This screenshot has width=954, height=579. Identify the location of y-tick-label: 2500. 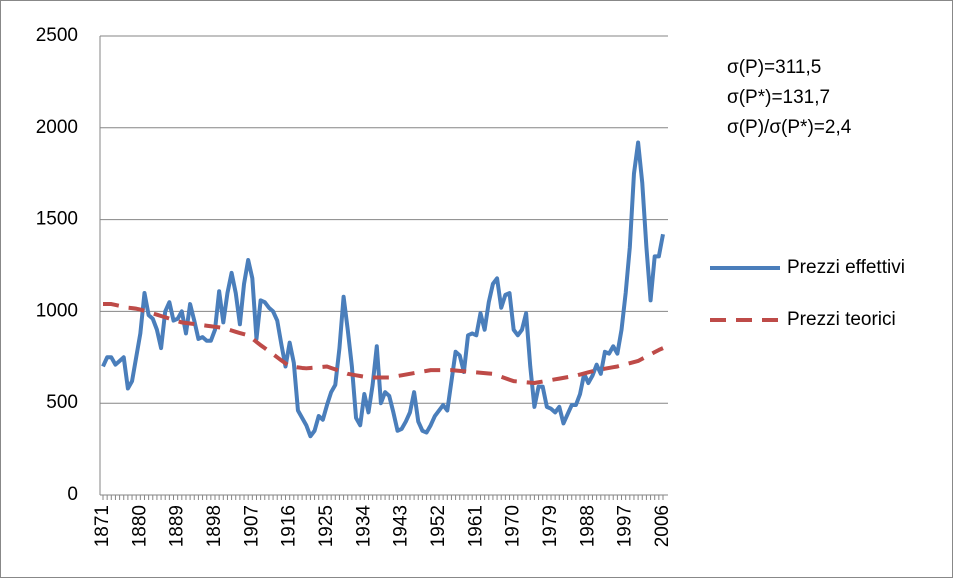
(57, 35).